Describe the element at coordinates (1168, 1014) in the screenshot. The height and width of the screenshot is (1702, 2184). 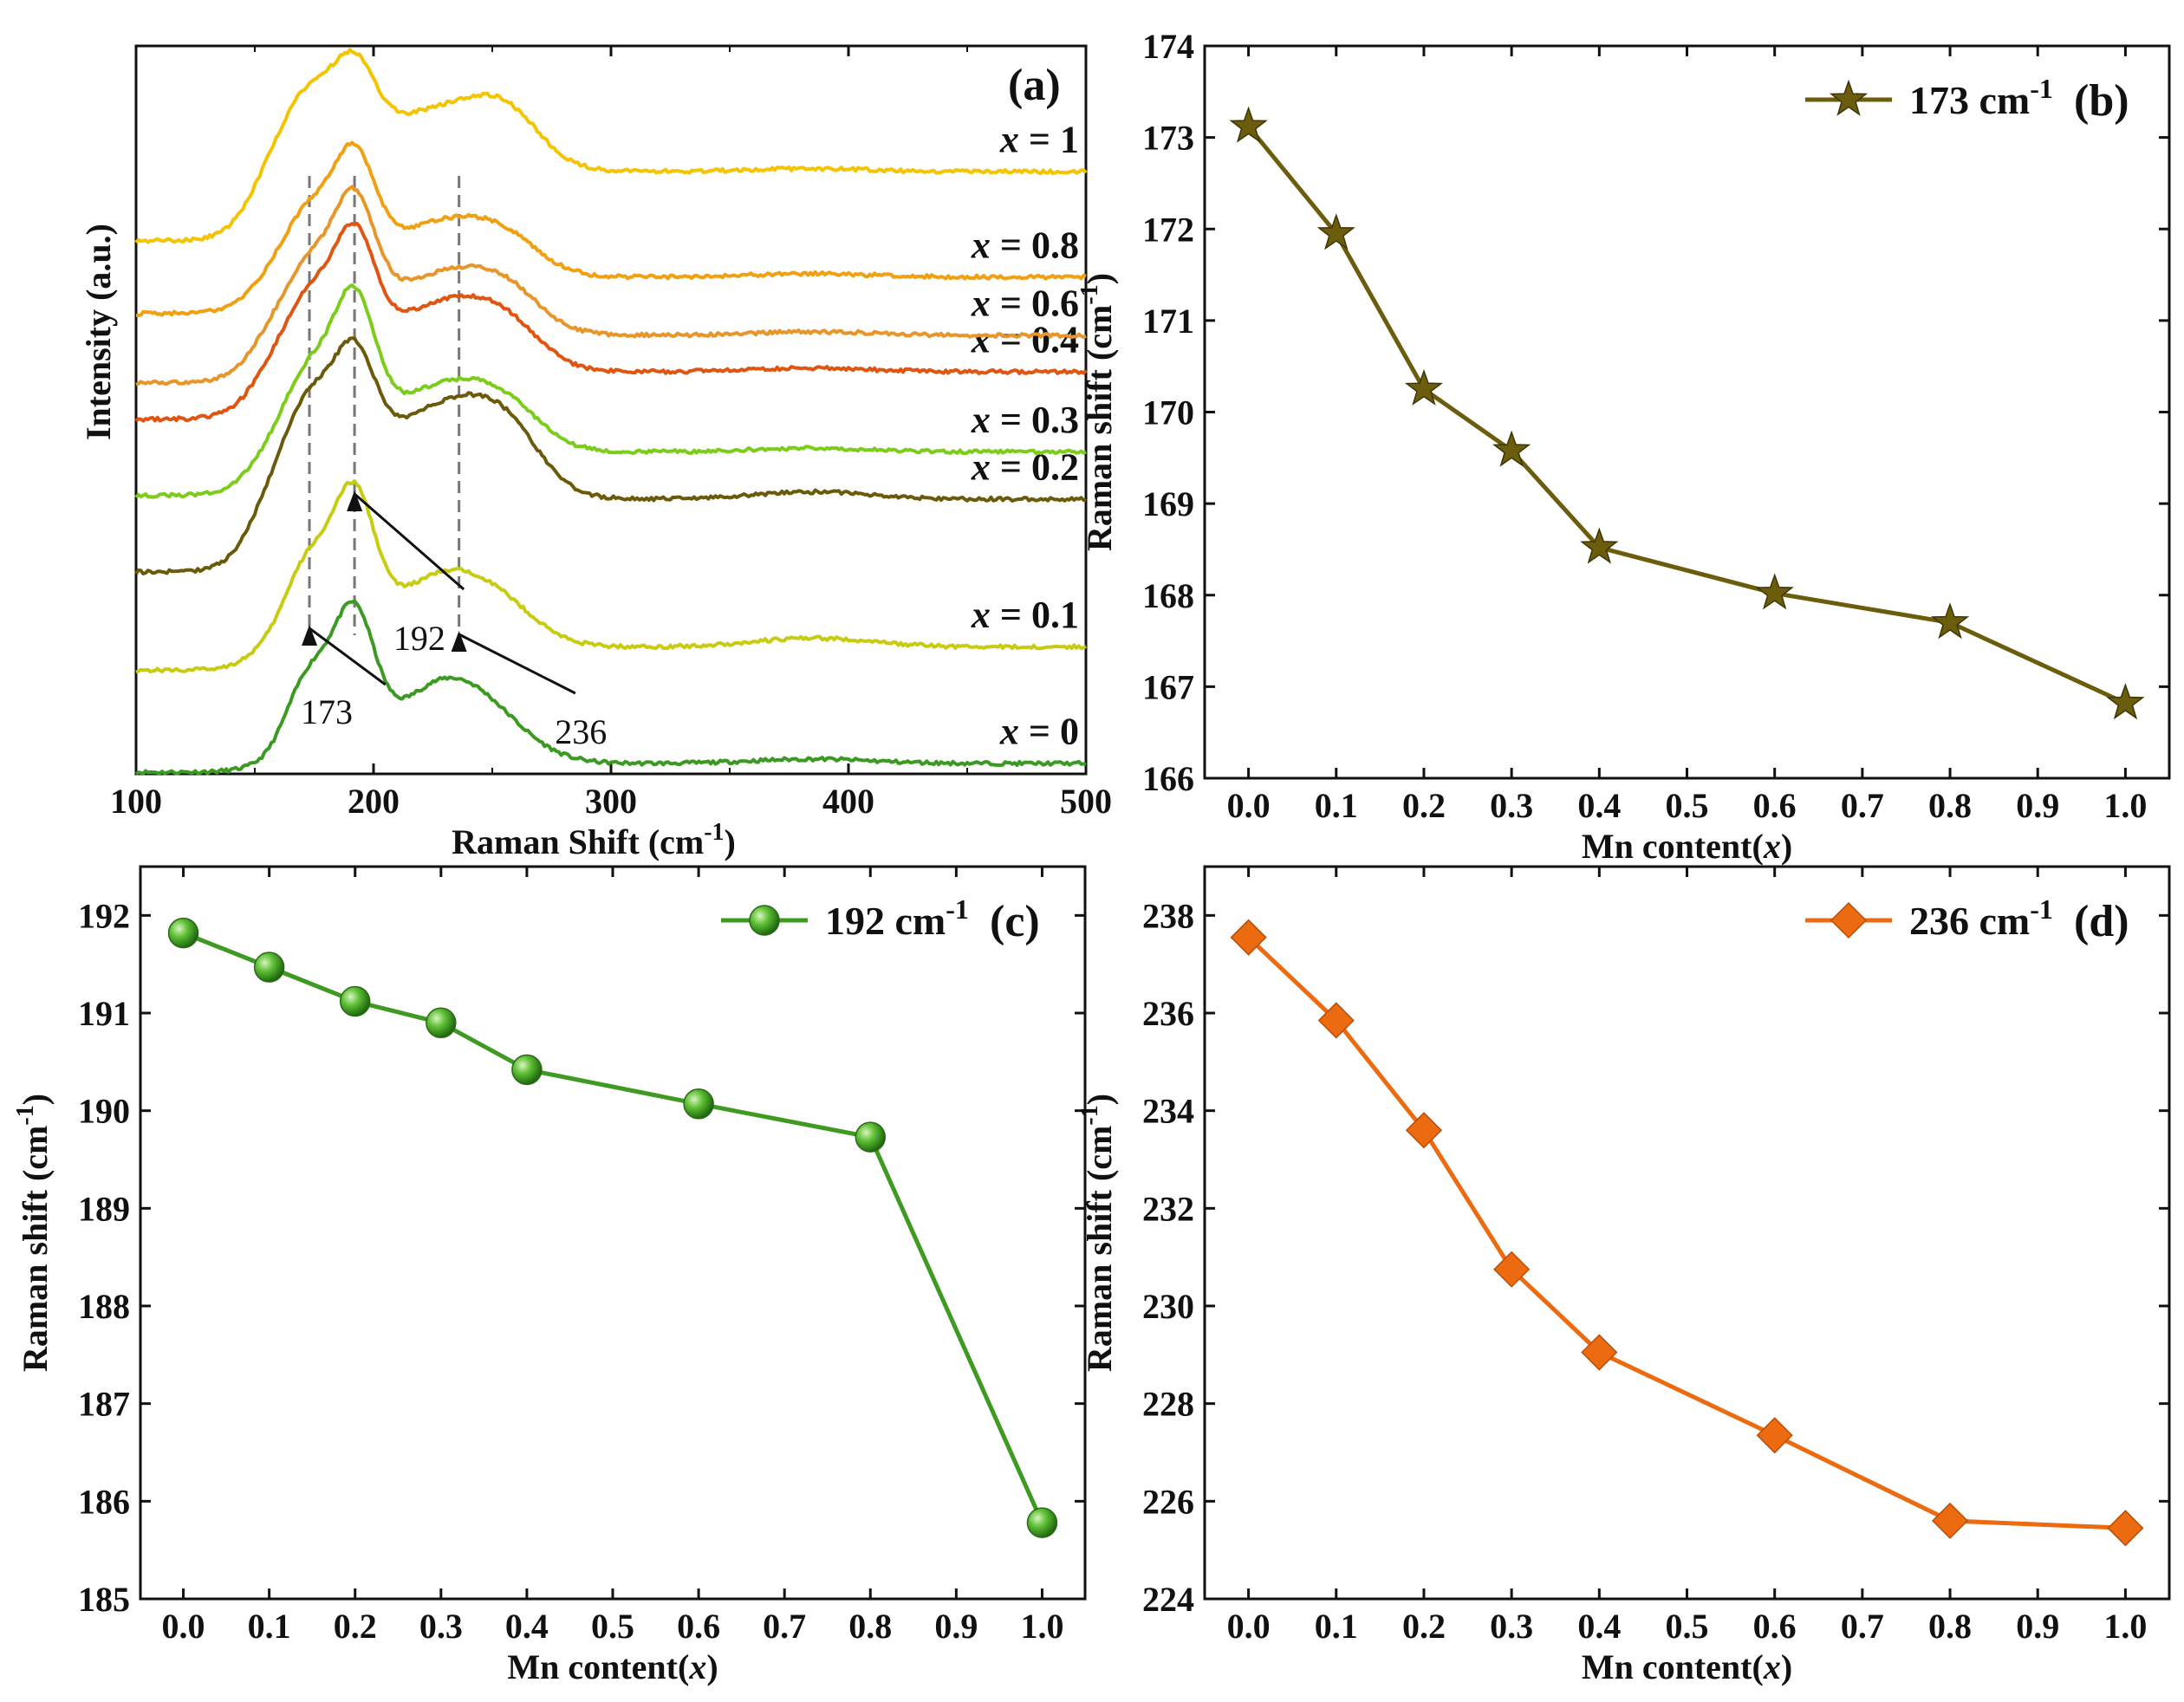
I see `y-tick-label: 236` at that location.